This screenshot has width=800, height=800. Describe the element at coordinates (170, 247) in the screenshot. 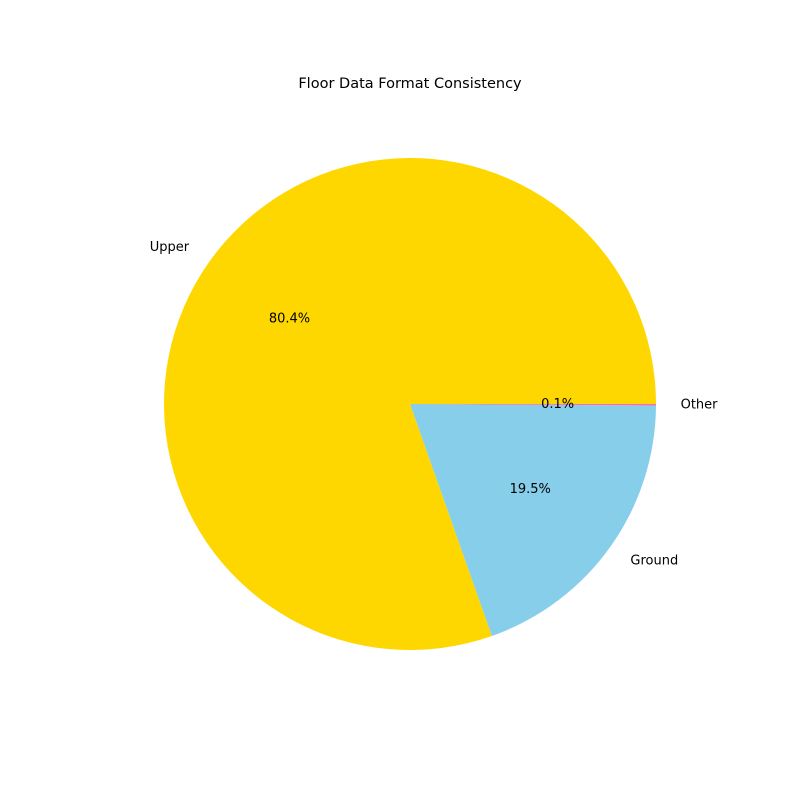

I see `slice-label-upper: Upper` at that location.